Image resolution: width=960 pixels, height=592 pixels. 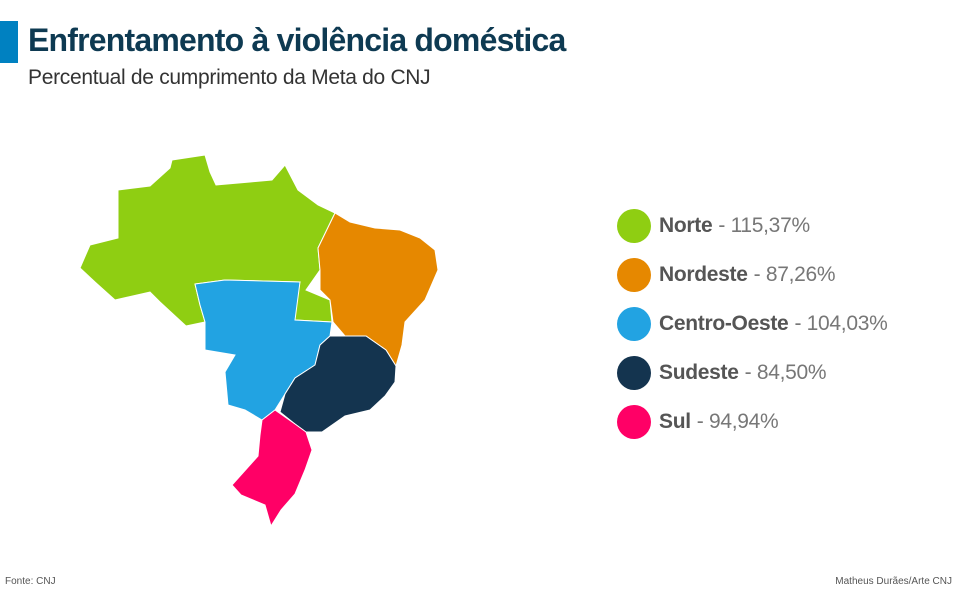 I want to click on legend-item-sul: Sul - 94,94%, so click(x=752, y=421).